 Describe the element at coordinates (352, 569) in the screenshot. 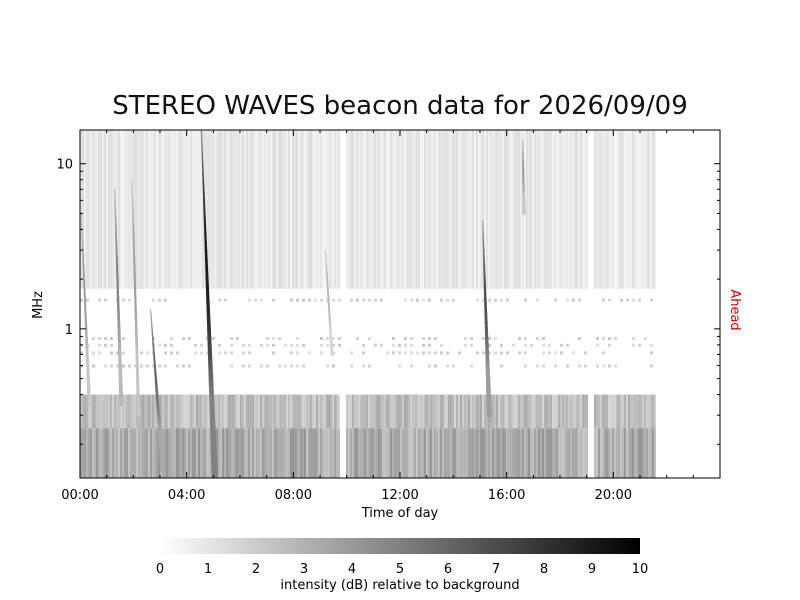

I see `colorbar-tick-label: 4` at that location.